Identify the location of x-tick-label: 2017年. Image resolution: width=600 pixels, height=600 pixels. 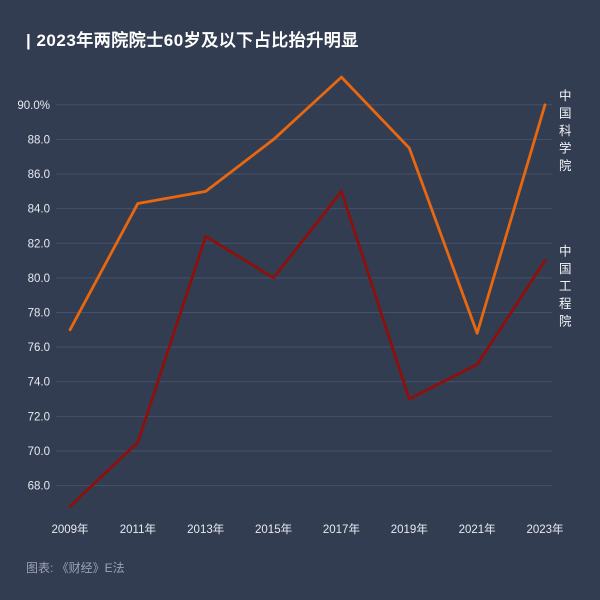
(341, 529).